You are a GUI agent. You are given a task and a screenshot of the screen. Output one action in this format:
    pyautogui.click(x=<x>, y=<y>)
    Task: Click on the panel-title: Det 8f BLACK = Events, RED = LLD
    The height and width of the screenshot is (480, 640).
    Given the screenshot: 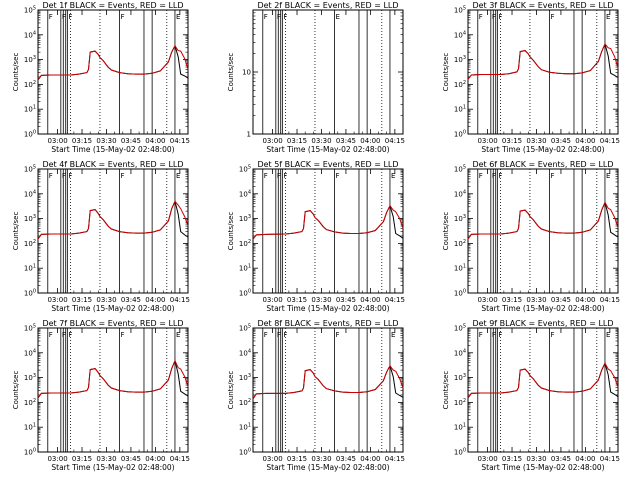 What is the action you would take?
    pyautogui.click(x=327, y=323)
    